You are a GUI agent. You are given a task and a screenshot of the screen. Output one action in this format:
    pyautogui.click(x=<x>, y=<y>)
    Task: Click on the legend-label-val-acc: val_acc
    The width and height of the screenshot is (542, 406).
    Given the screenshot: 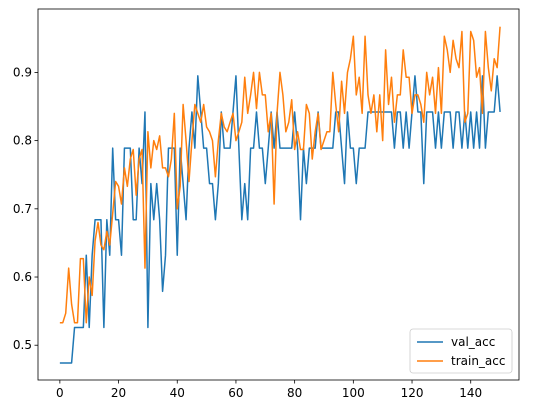 What is the action you would take?
    pyautogui.click(x=473, y=342)
    